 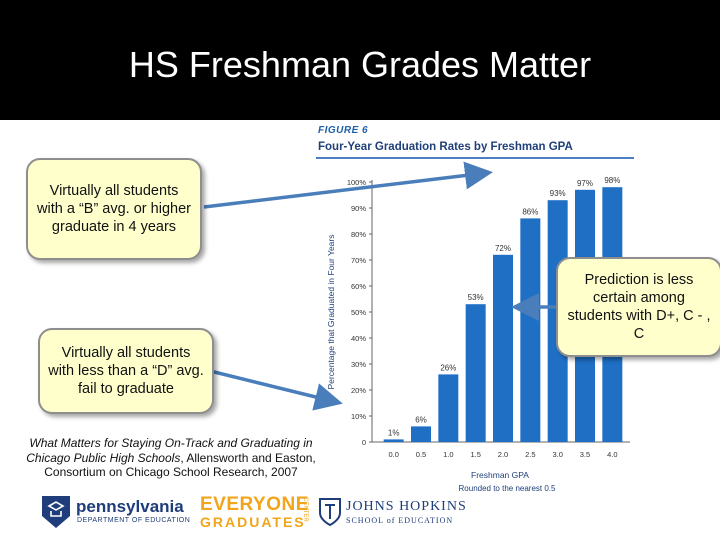 What do you see at coordinates (421, 454) in the screenshot?
I see `x-tick-label: 0.5` at bounding box center [421, 454].